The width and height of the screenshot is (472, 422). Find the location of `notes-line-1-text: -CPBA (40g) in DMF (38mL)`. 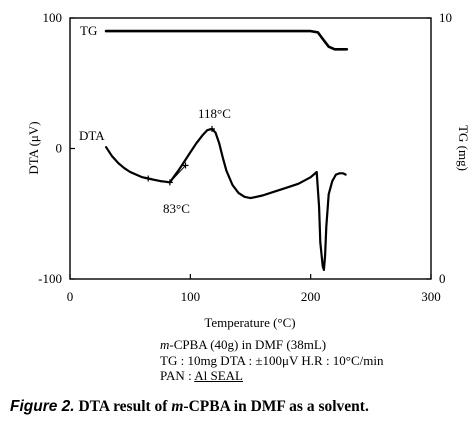

notes-line-1-text: -CPBA (40g) in DMF (38mL) is located at coordinates (248, 344).